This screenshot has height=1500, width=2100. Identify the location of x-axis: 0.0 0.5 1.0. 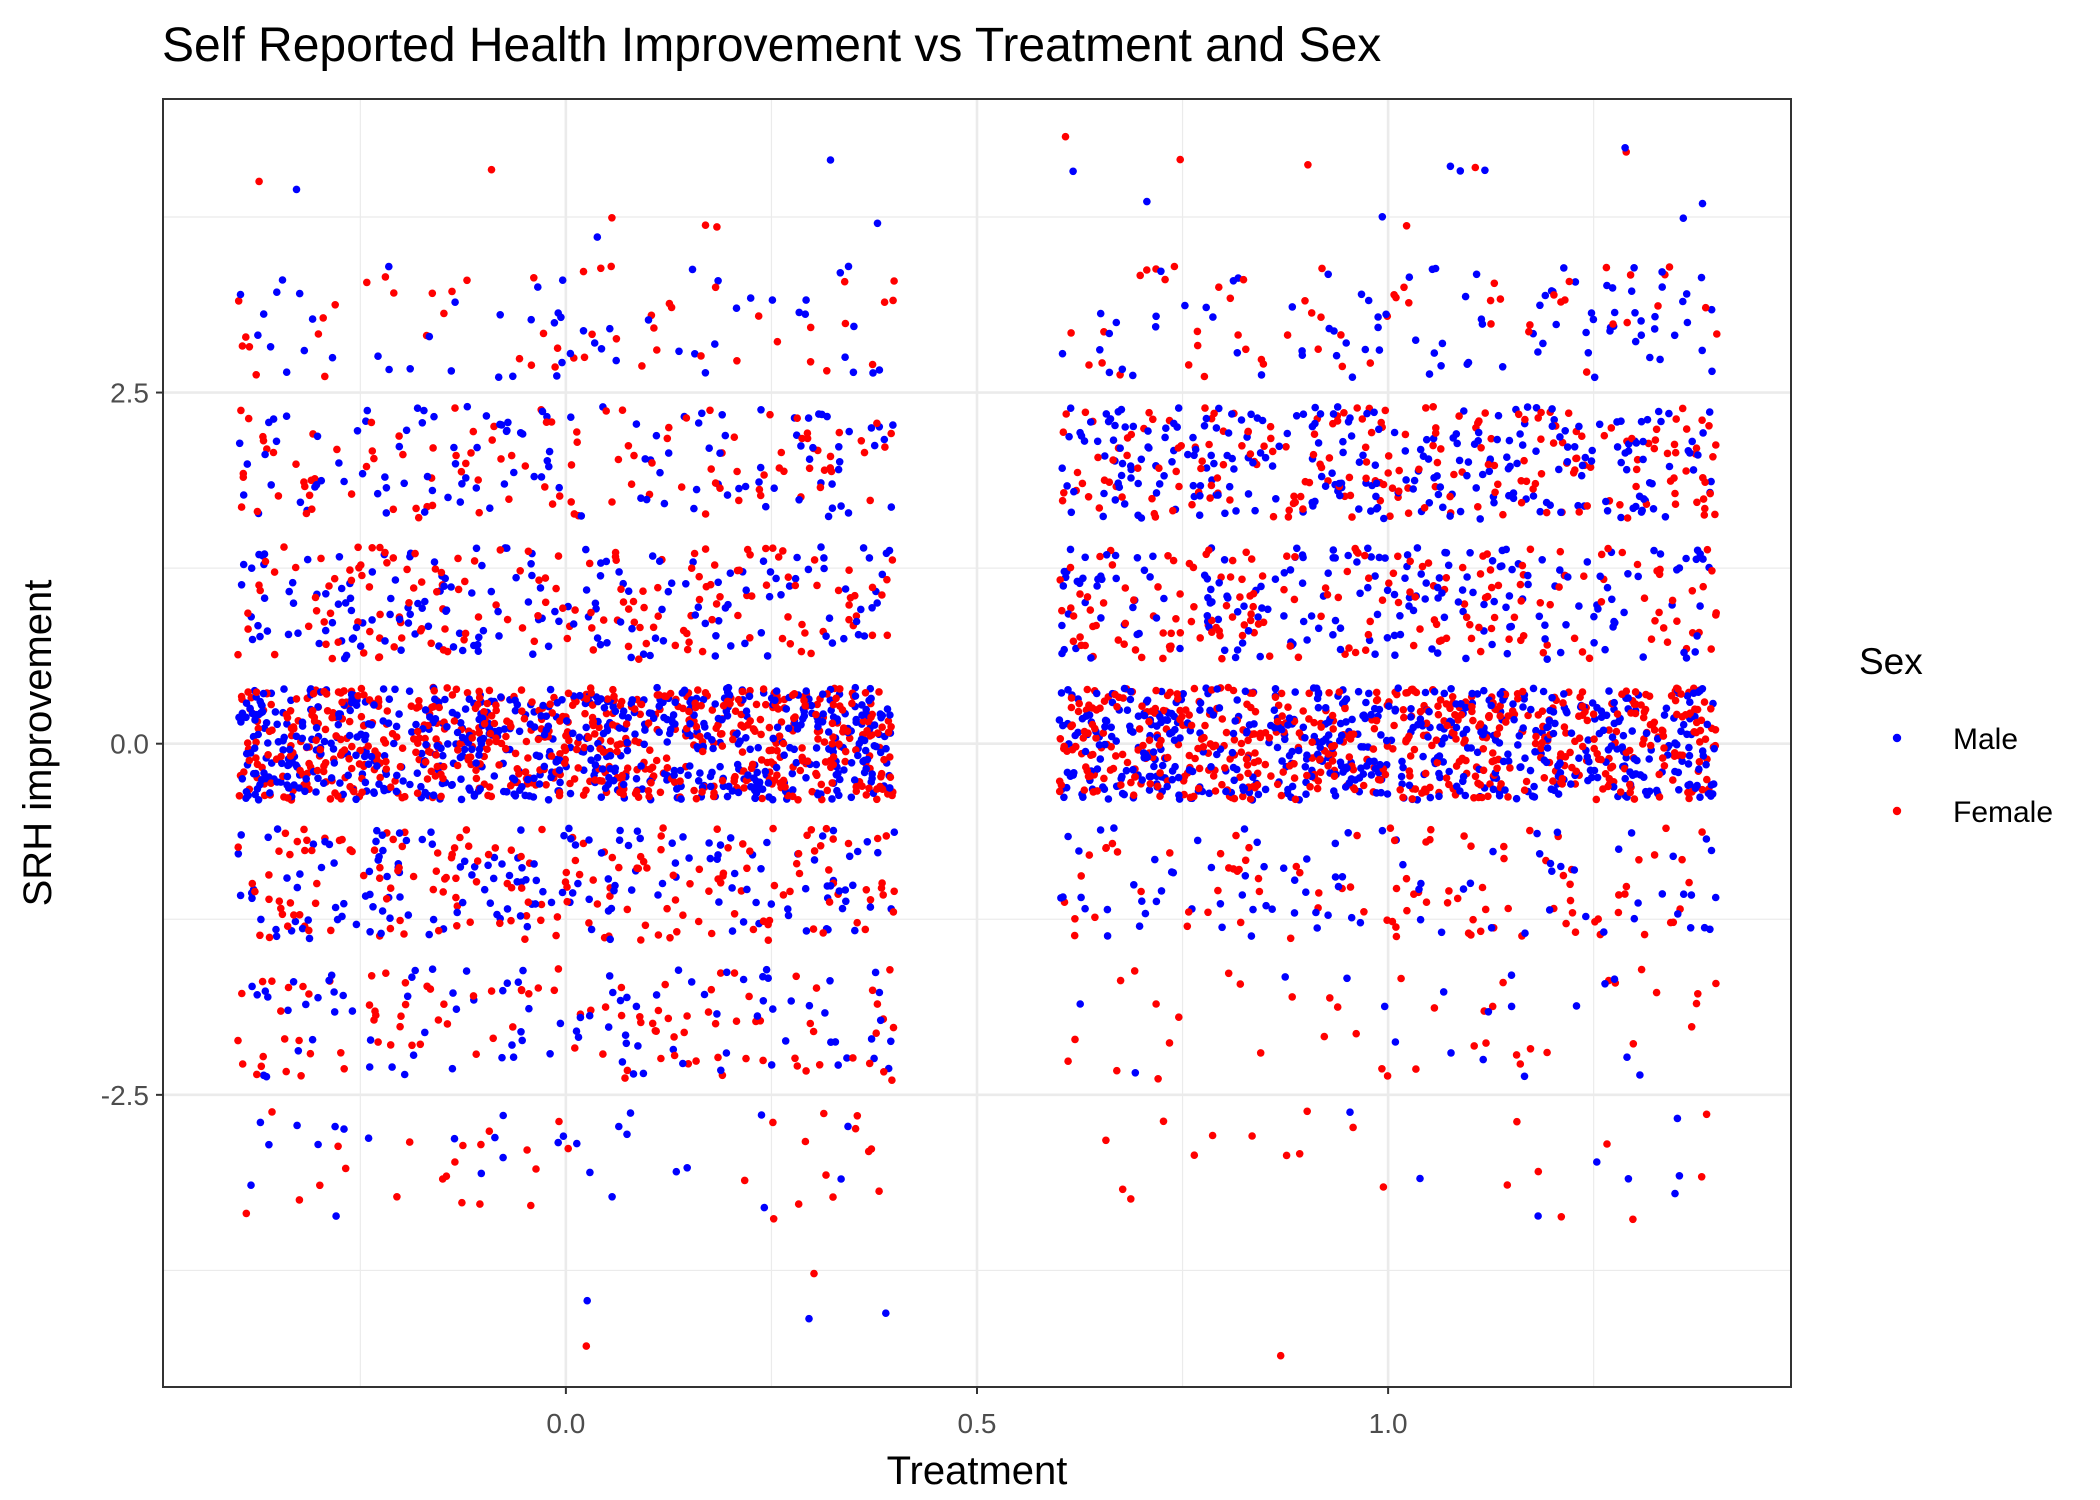
(977, 1413).